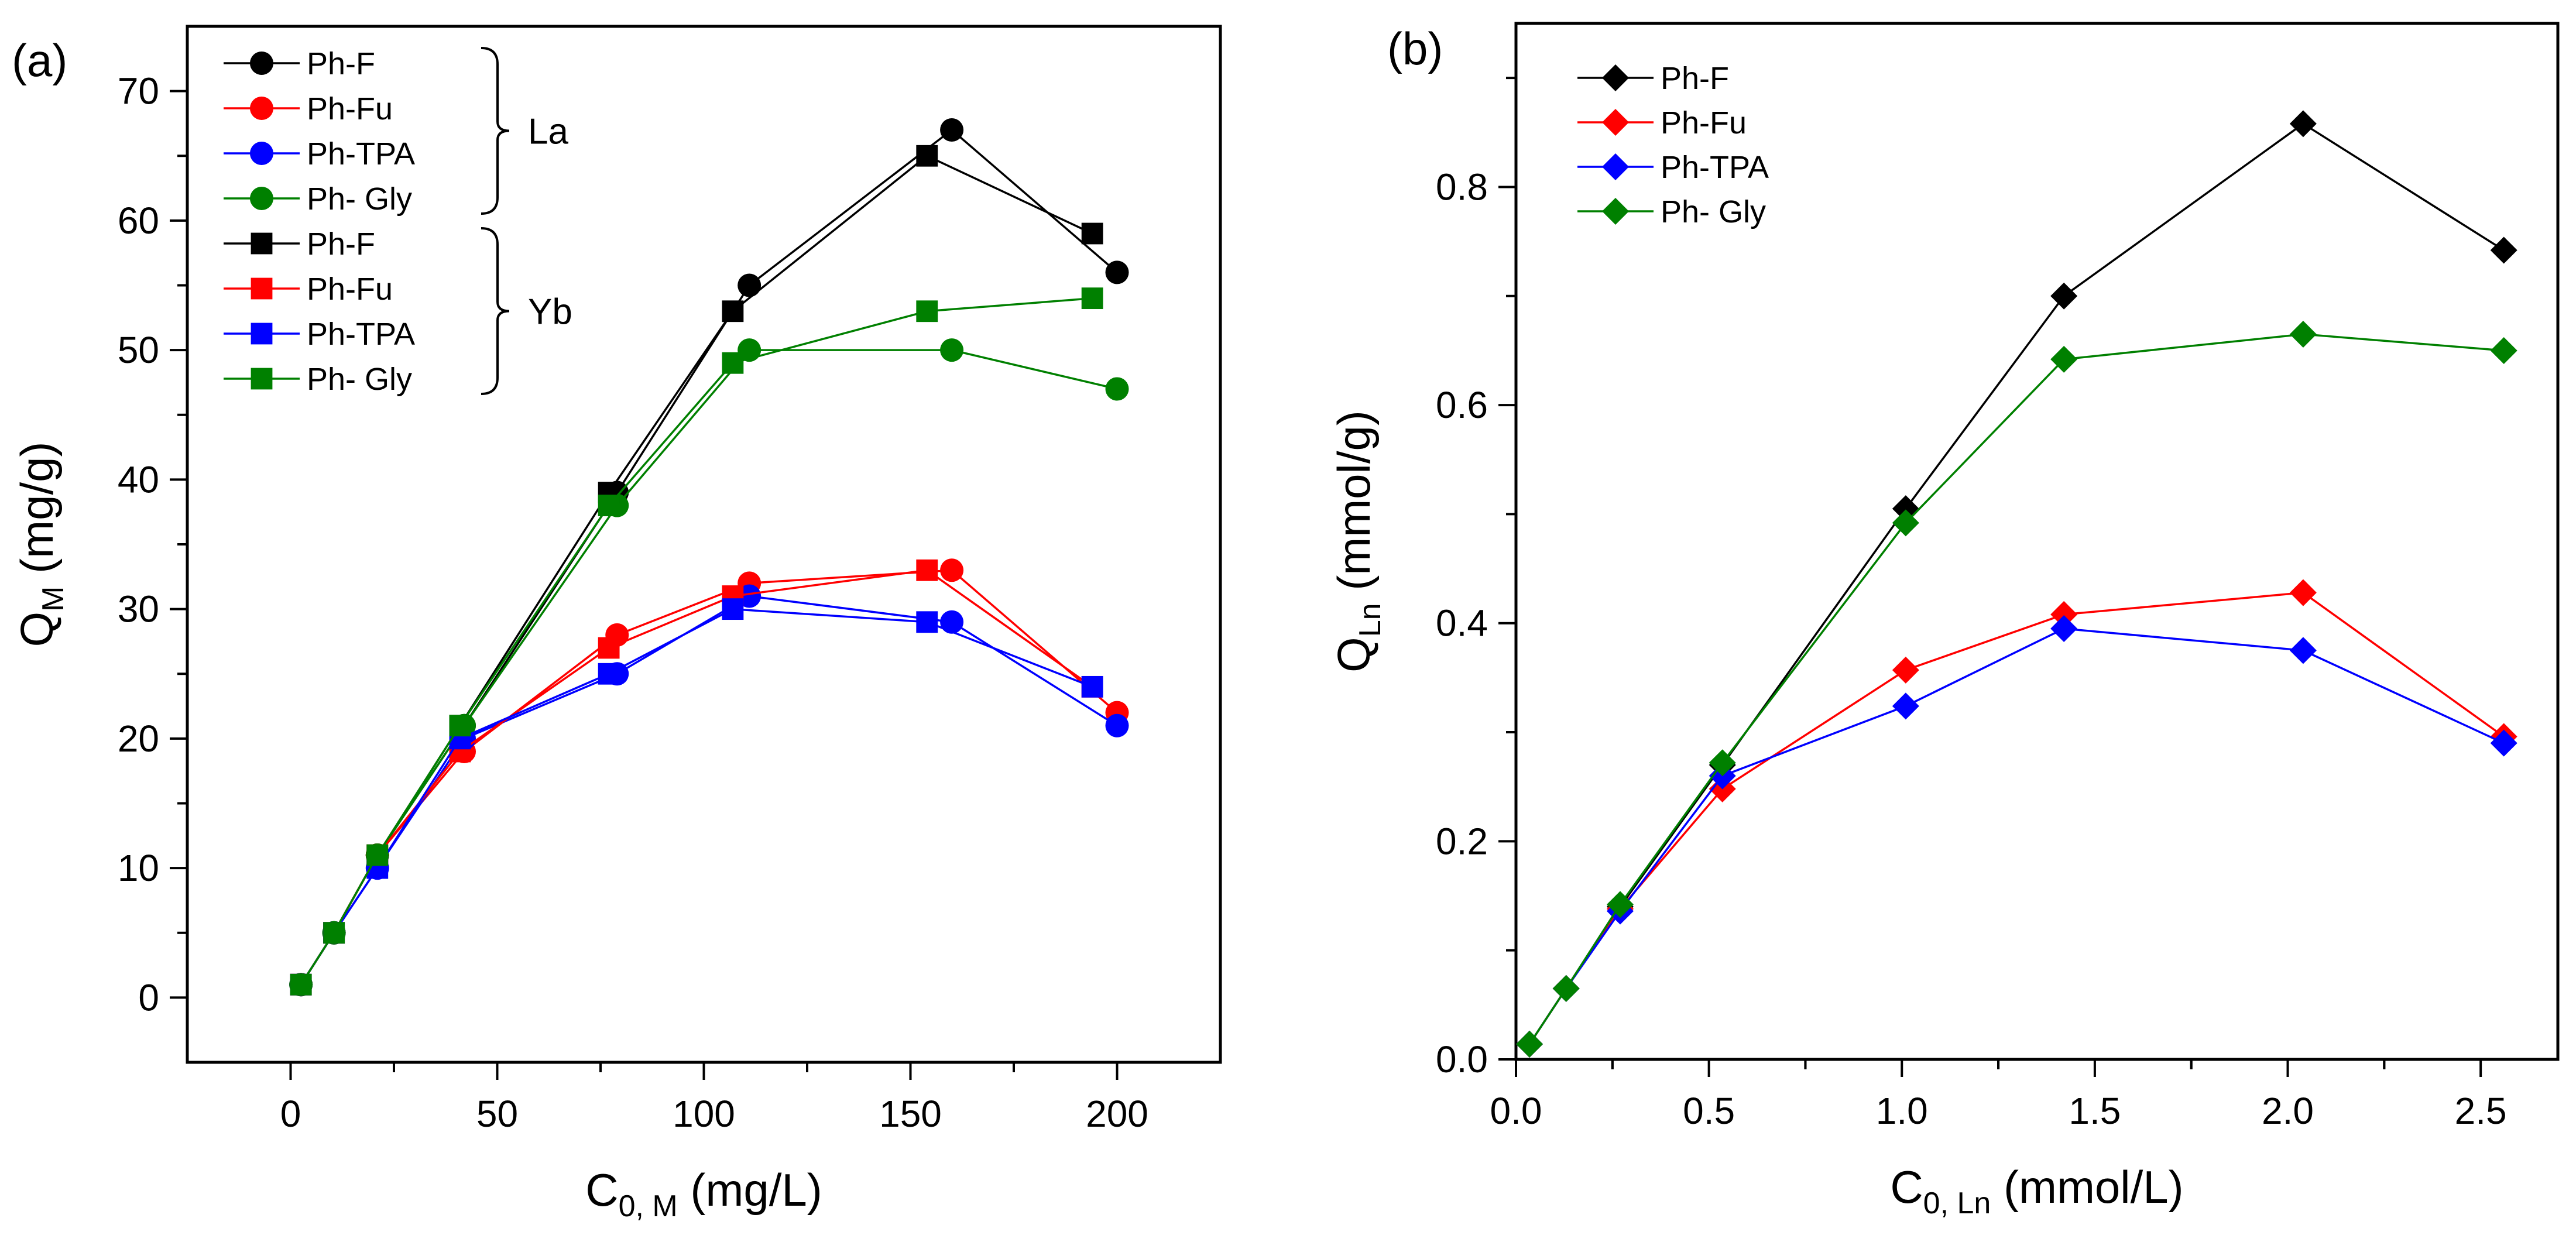 Image resolution: width=2576 pixels, height=1242 pixels. I want to click on y-title-unit: (mmol/g), so click(1354, 506).